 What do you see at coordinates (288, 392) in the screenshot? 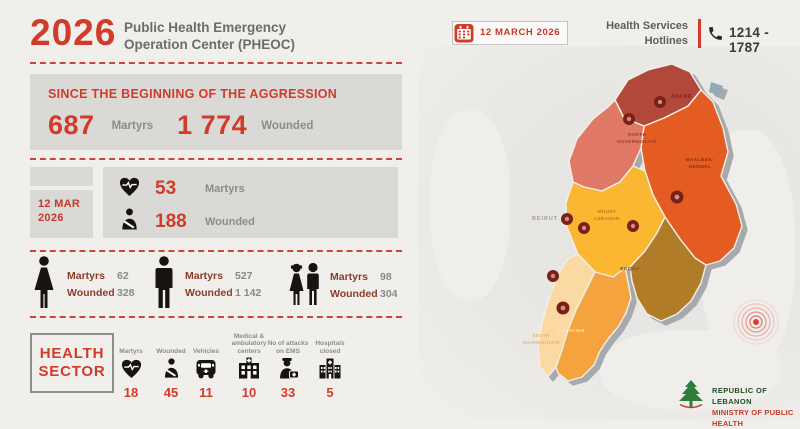
I see `hs-ems-attacks-value: 33` at bounding box center [288, 392].